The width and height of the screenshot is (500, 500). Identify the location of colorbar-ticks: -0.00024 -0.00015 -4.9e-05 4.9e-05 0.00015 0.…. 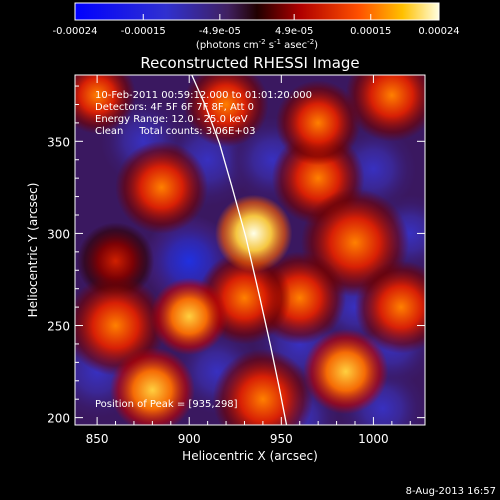
(256, 25).